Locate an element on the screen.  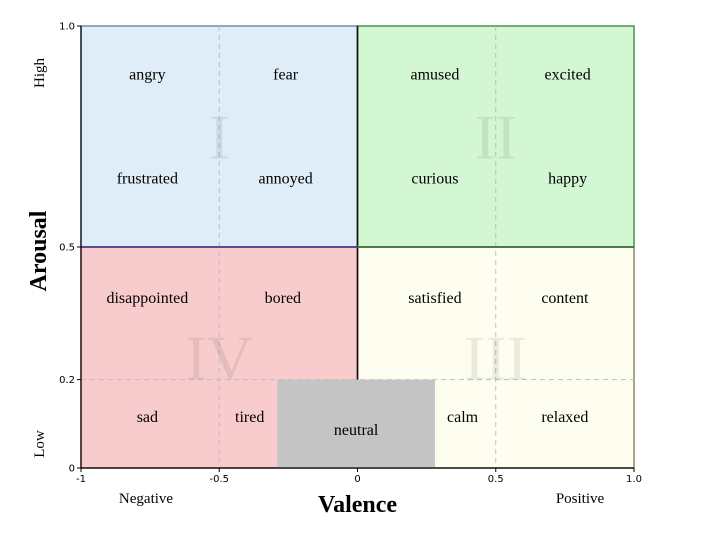
x-tick-label: 0 is located at coordinates (357, 479).